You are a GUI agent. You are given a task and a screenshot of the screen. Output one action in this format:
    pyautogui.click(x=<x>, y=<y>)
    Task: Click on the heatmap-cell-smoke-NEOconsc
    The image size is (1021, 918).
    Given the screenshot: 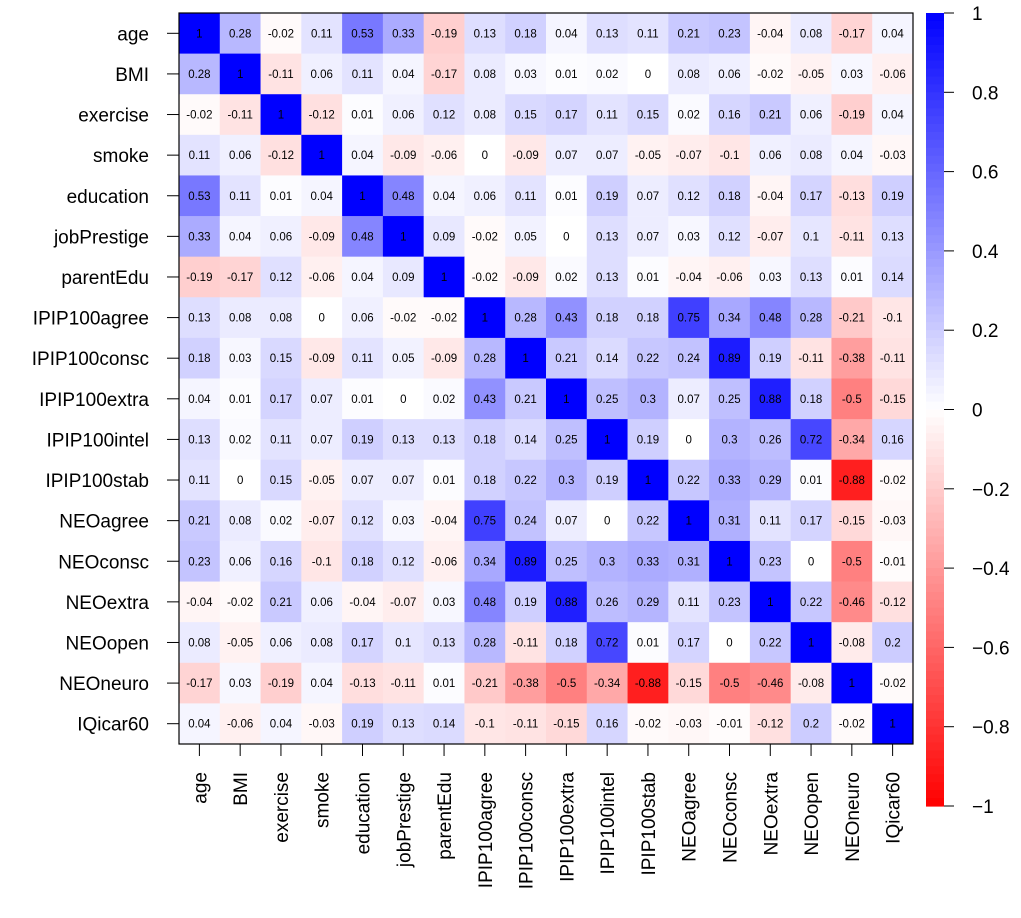 What is the action you would take?
    pyautogui.click(x=730, y=155)
    